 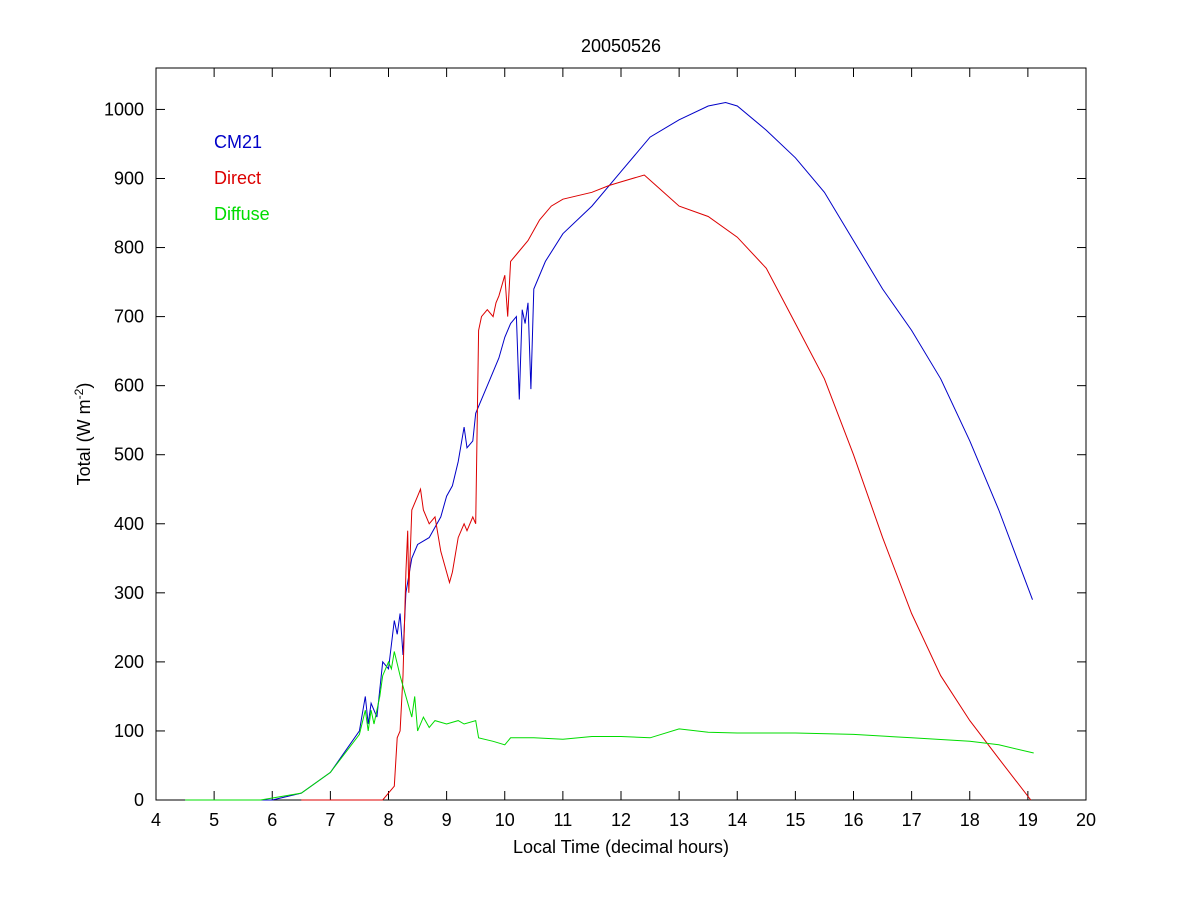 What do you see at coordinates (84, 386) in the screenshot?
I see `y-axis-label-end: )` at bounding box center [84, 386].